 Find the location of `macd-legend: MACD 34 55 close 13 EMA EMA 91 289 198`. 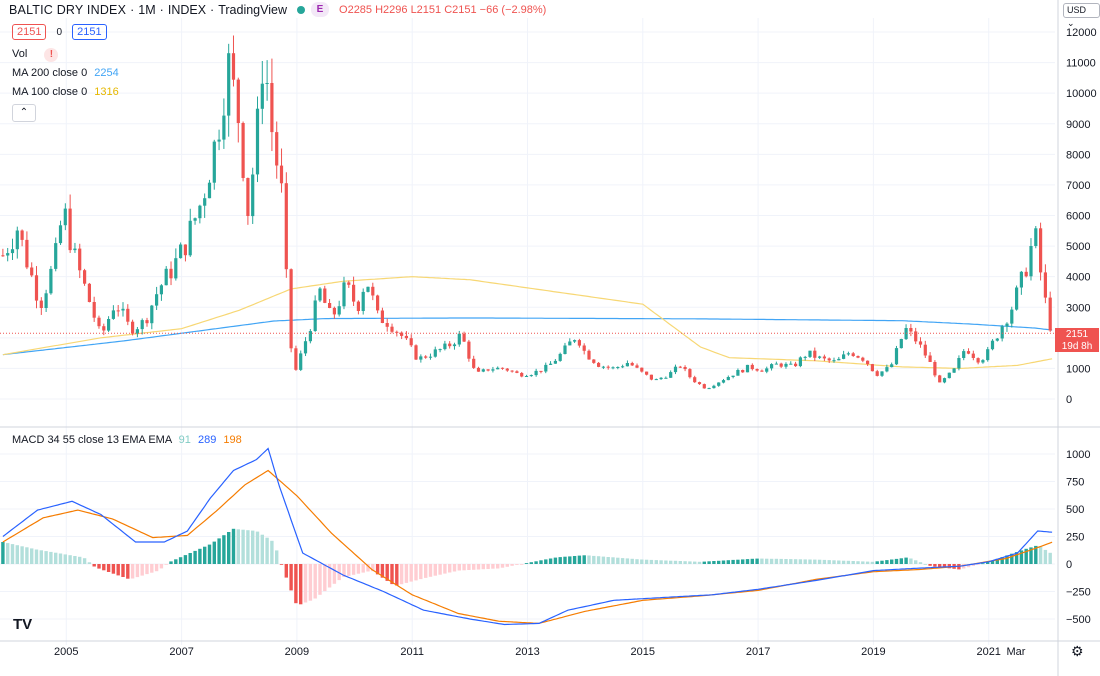

macd-legend: MACD 34 55 close 13 EMA EMA 91 289 198 is located at coordinates (127, 440).